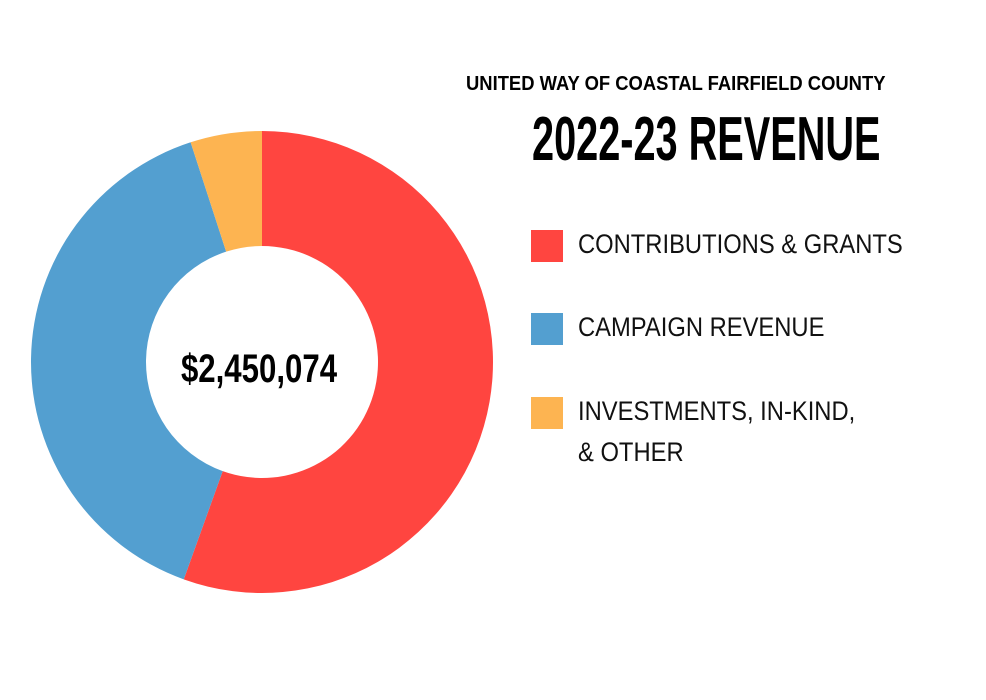 The width and height of the screenshot is (986, 700). I want to click on legend-label-contributions: CONTRIBUTIONS & GRANTS, so click(740, 244).